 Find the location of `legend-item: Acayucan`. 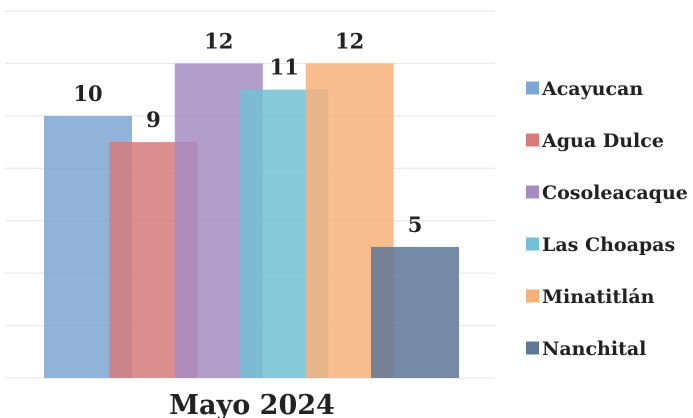

legend-item: Acayucan is located at coordinates (584, 89).